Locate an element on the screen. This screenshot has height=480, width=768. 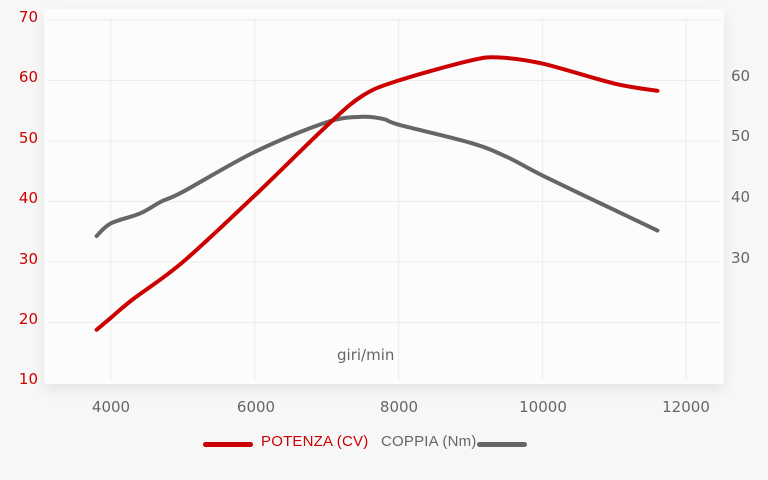
y-right-tick-label: 40 is located at coordinates (741, 197).